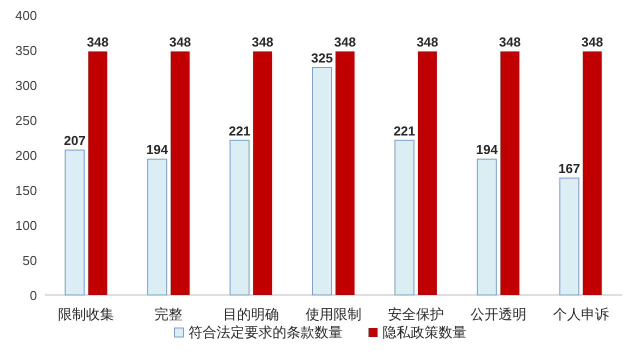 Image resolution: width=632 pixels, height=355 pixels. I want to click on x-tick-label: 使用限制, so click(334, 314).